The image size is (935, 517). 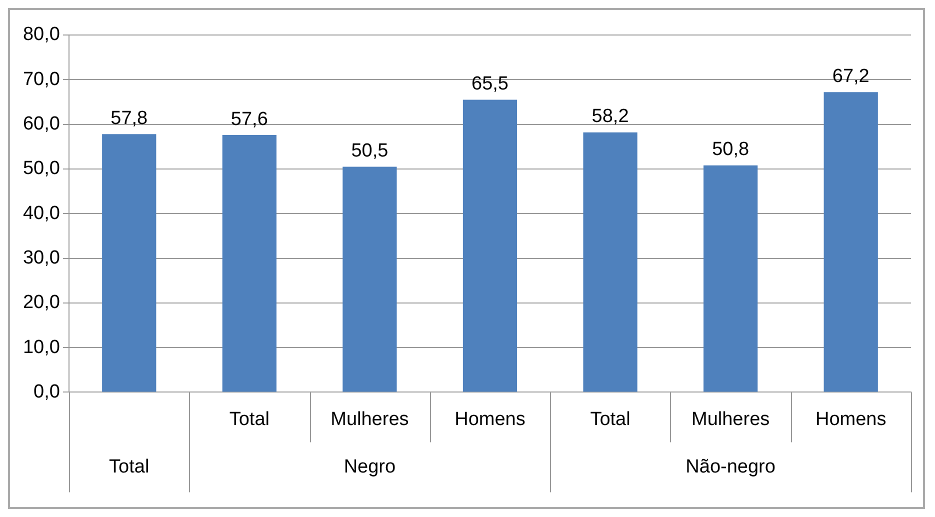 What do you see at coordinates (47, 391) in the screenshot?
I see `y-tick-label: 0,0` at bounding box center [47, 391].